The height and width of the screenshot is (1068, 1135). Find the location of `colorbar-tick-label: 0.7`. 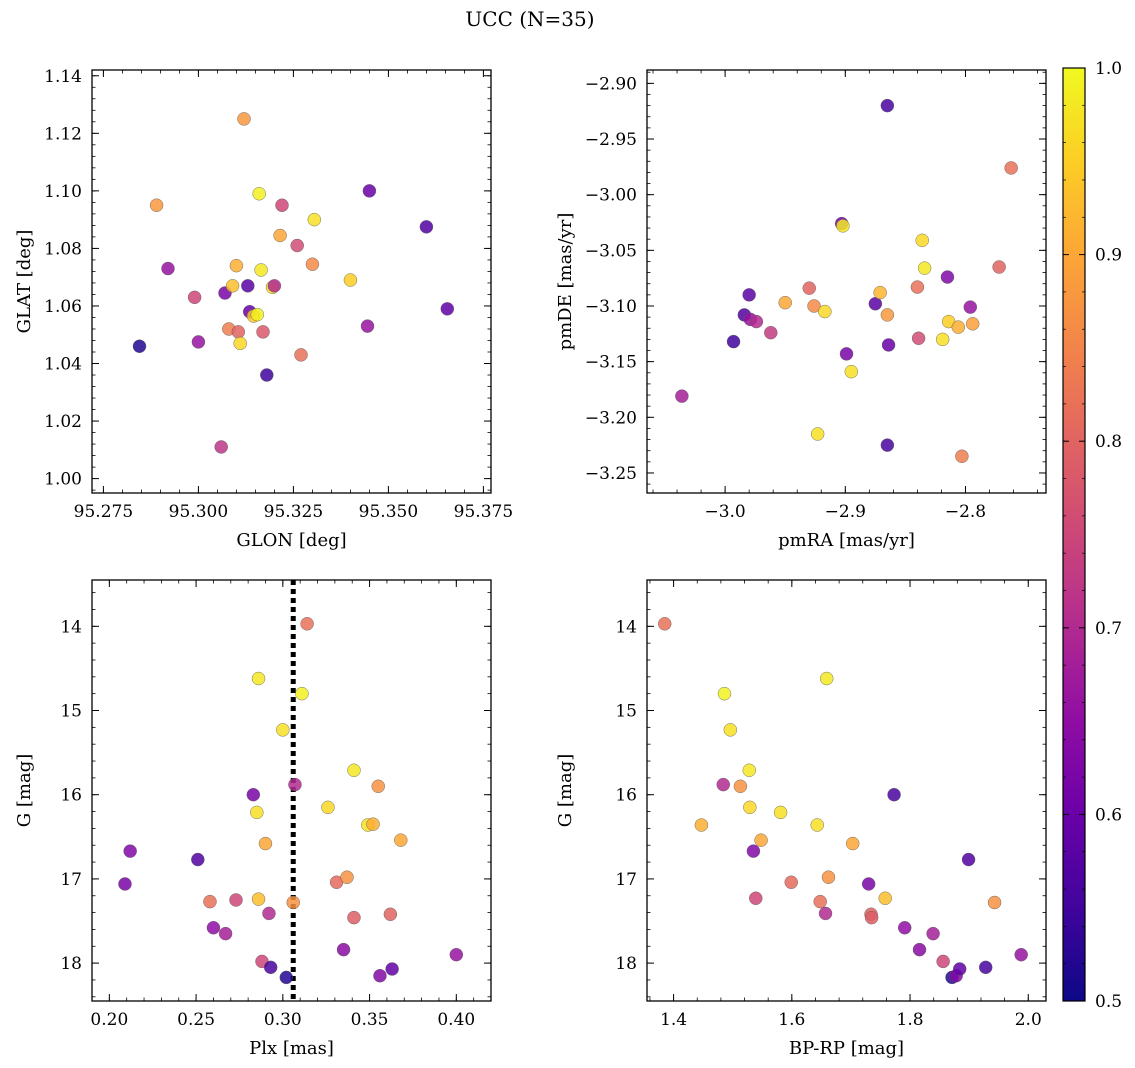

colorbar-tick-label: 0.7 is located at coordinates (1108, 629).